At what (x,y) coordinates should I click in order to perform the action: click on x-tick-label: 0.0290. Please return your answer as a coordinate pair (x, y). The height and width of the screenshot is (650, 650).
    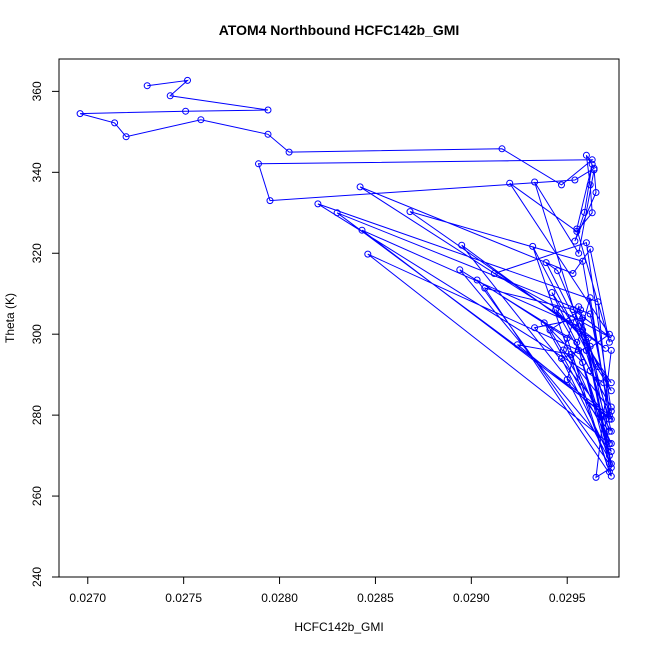
    Looking at the image, I should click on (471, 598).